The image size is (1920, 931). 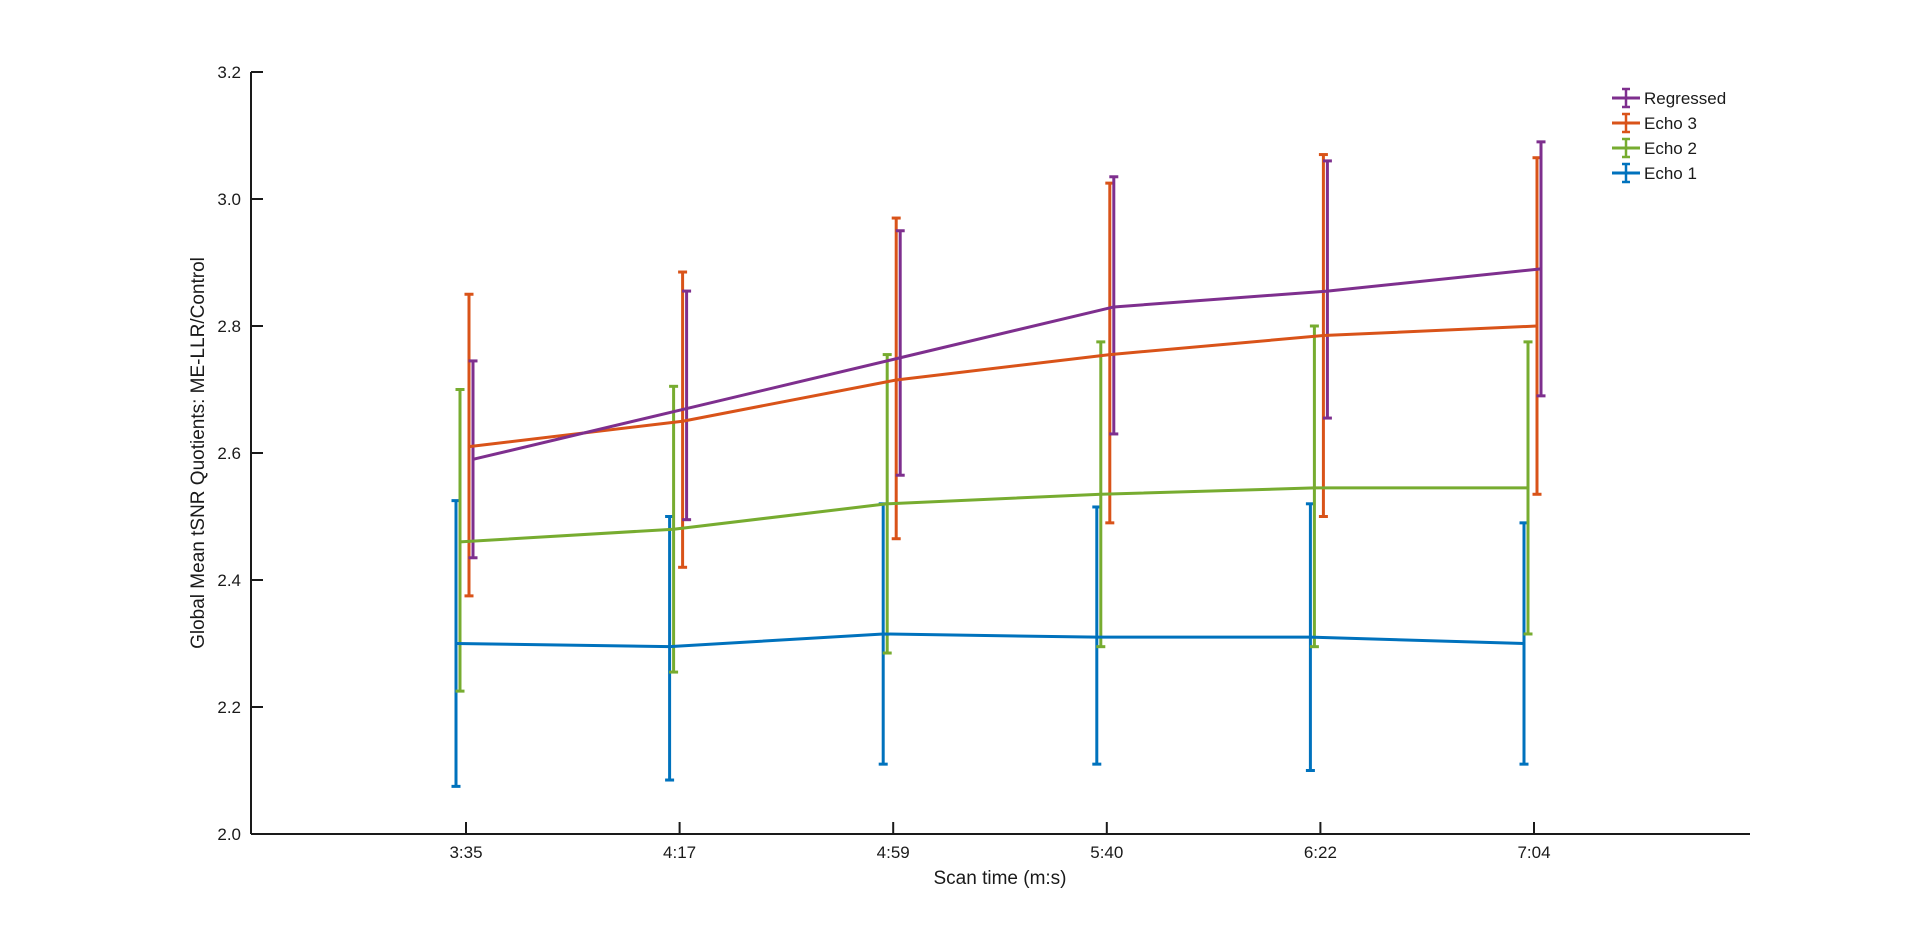 I want to click on legend-entry: Regressed, so click(x=1669, y=98).